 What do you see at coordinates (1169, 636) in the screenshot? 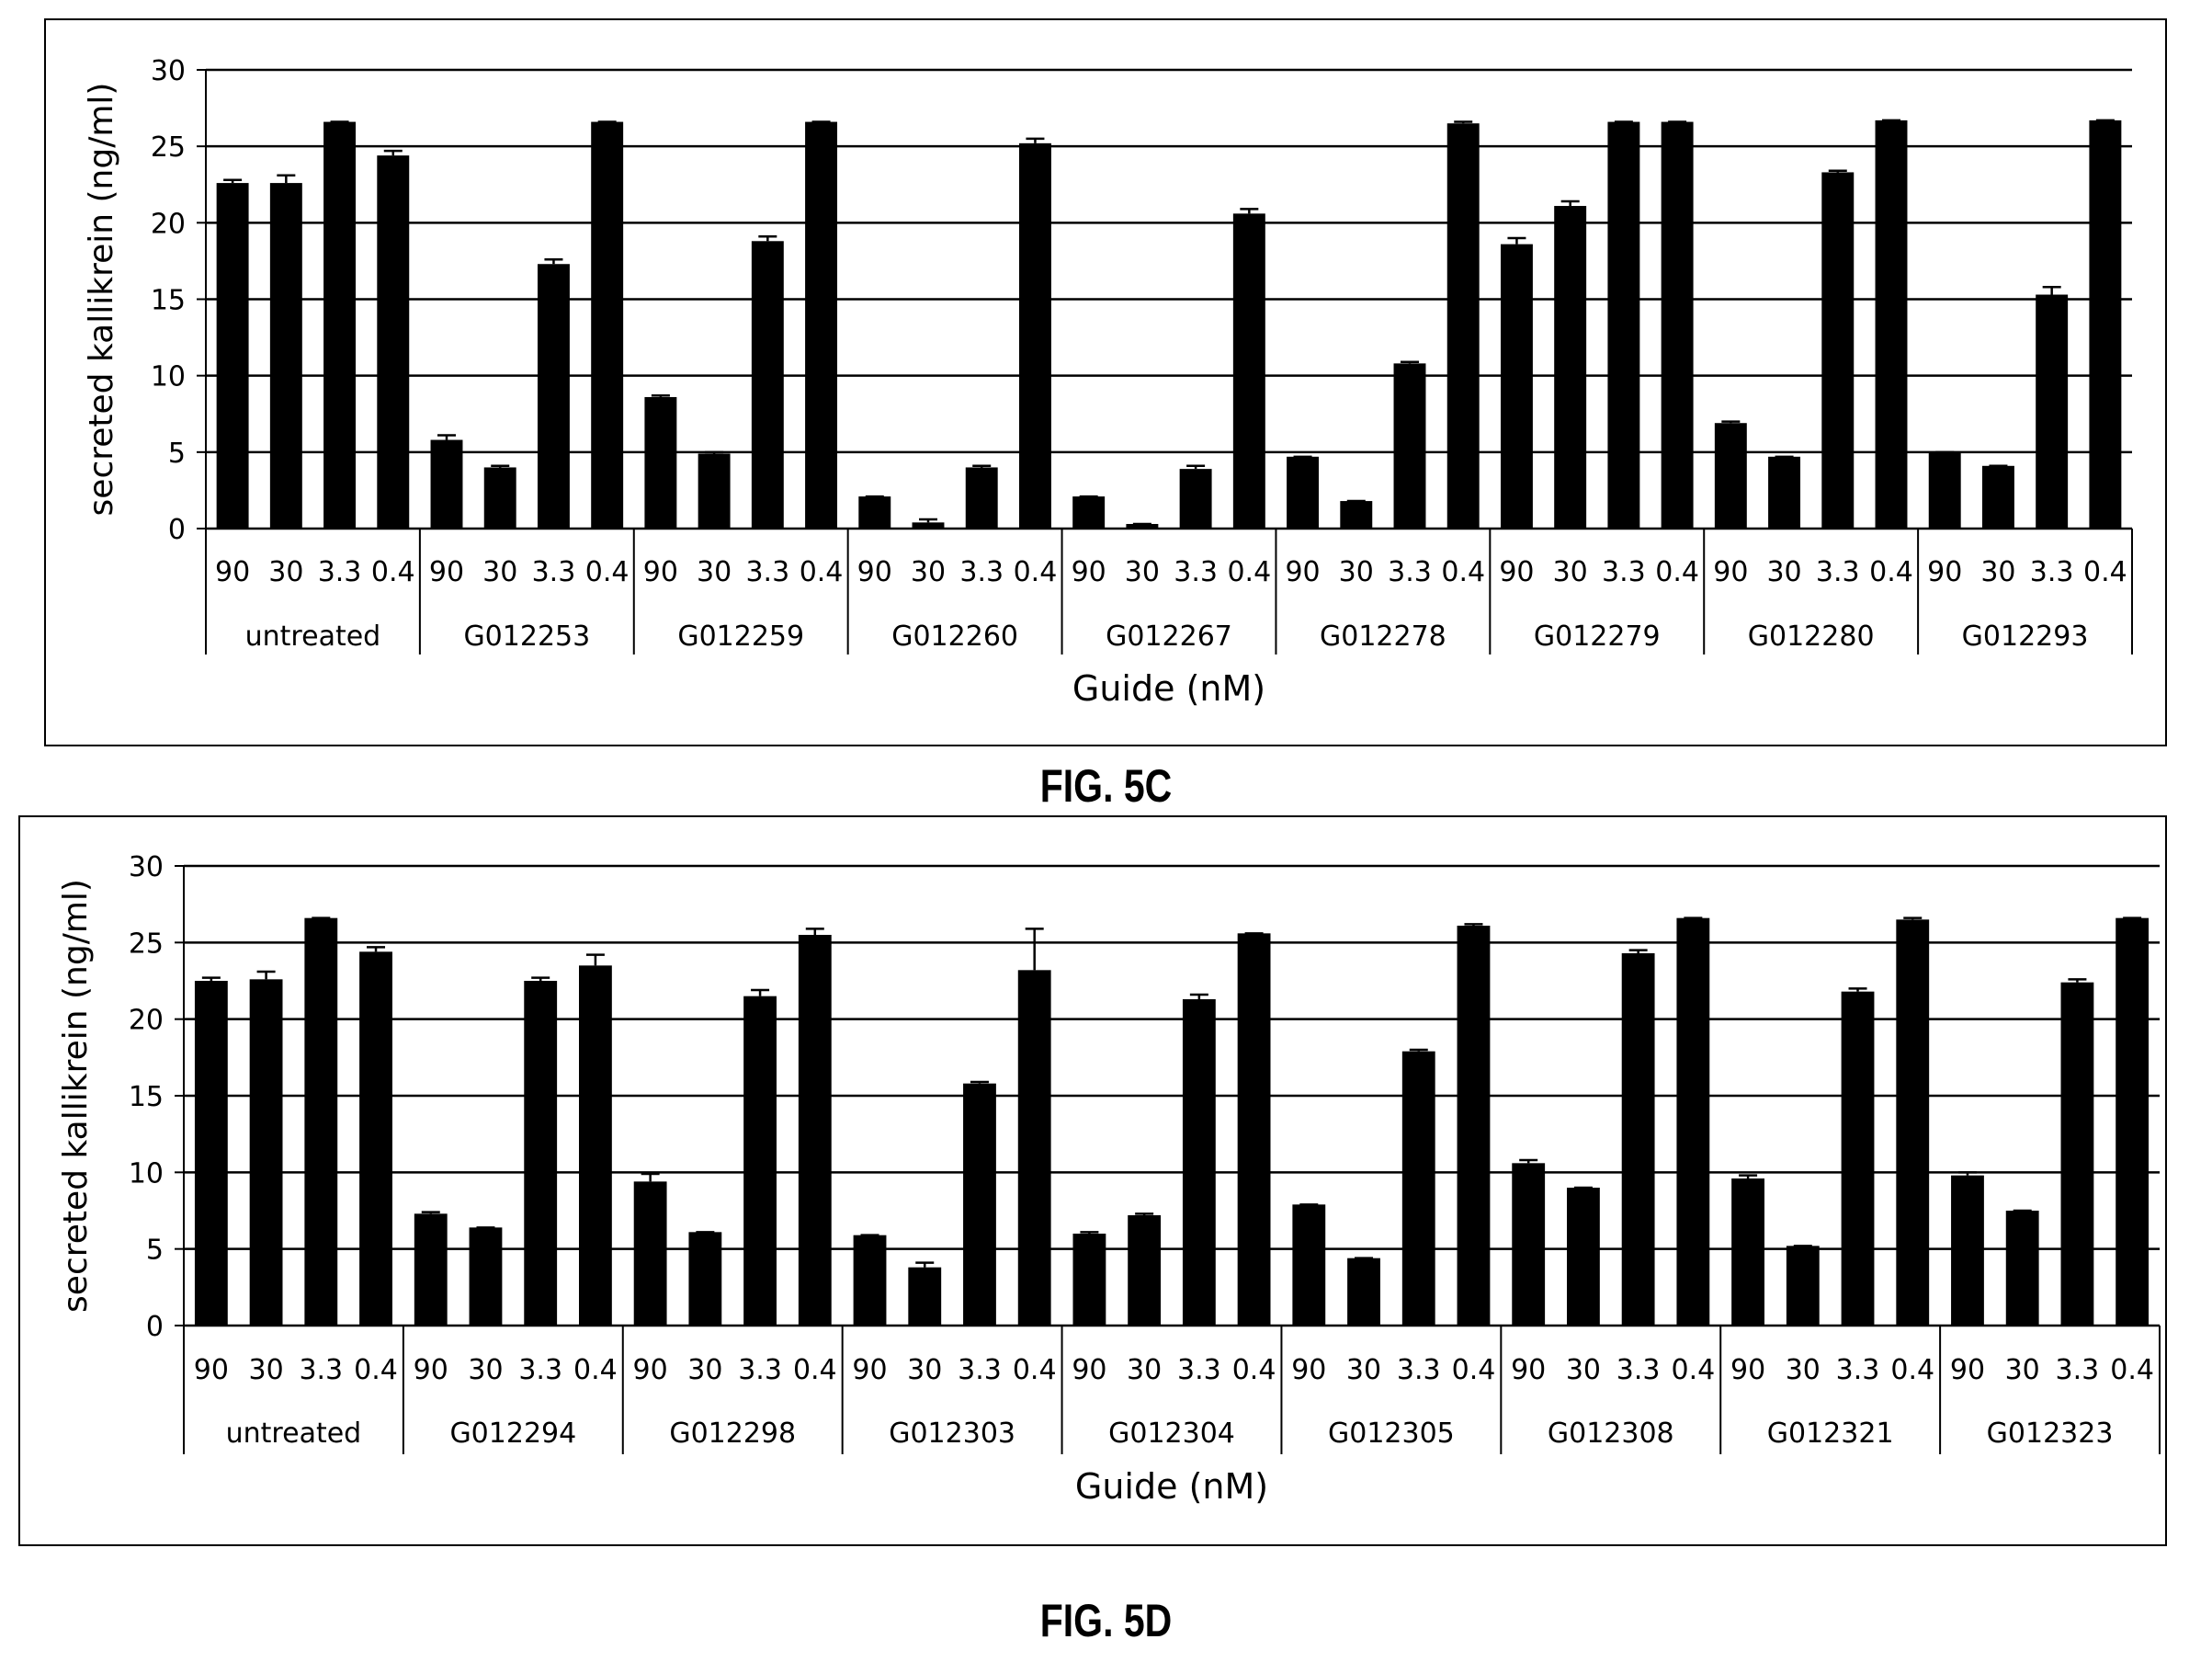
I see `x-group-label: G012267` at bounding box center [1169, 636].